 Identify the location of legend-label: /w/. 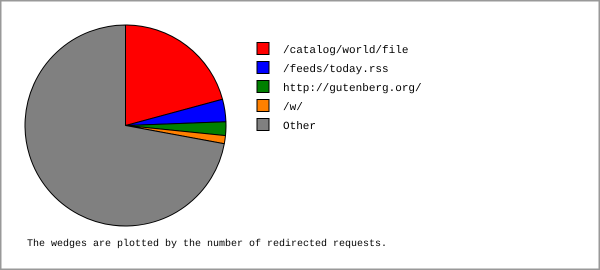
(293, 108).